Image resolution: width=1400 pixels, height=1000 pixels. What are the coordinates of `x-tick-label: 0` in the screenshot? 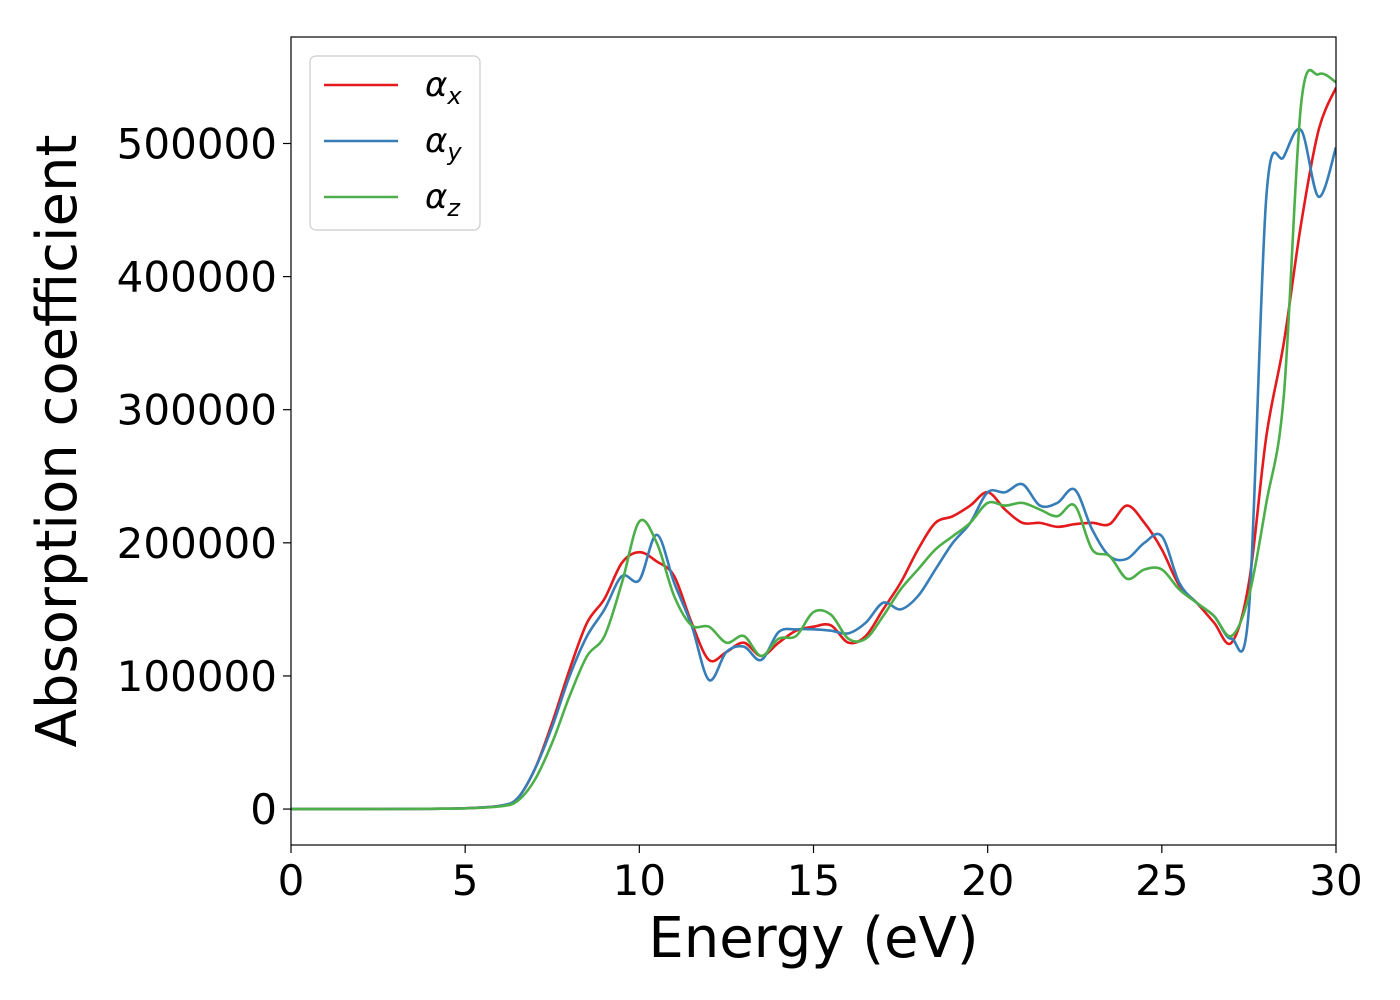 It's located at (291, 880).